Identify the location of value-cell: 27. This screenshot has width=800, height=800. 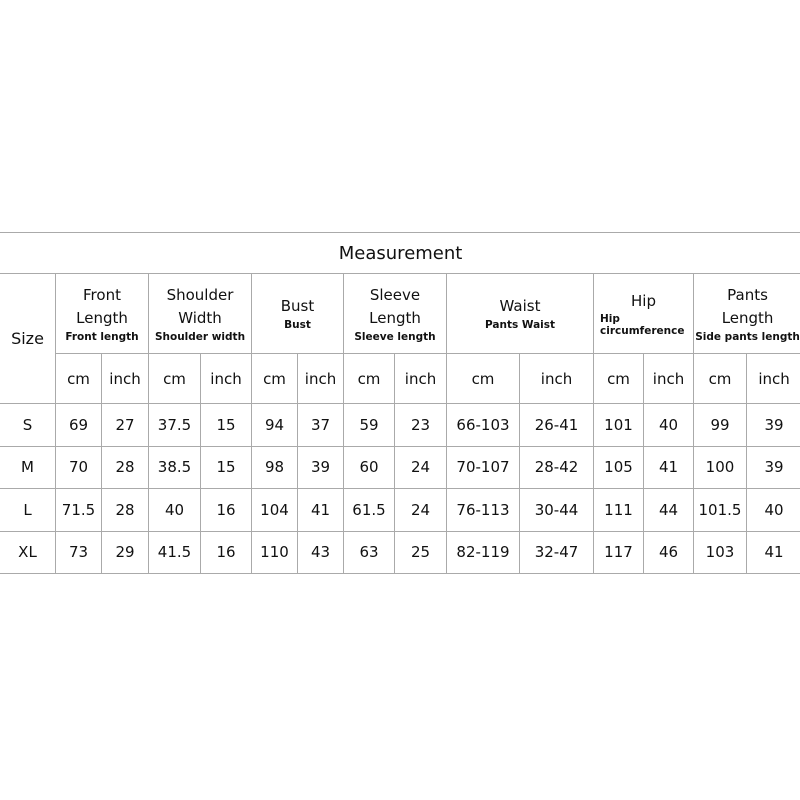
(125, 425).